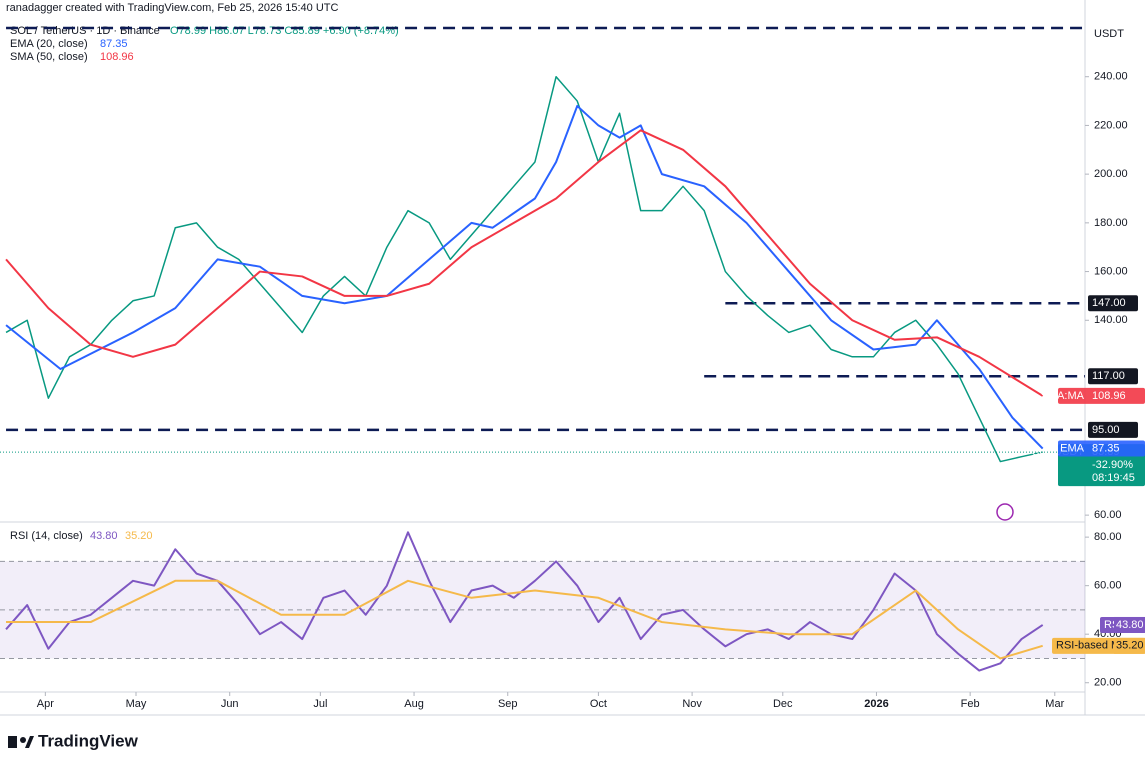  I want to click on level-tag: 117.00, so click(1108, 376).